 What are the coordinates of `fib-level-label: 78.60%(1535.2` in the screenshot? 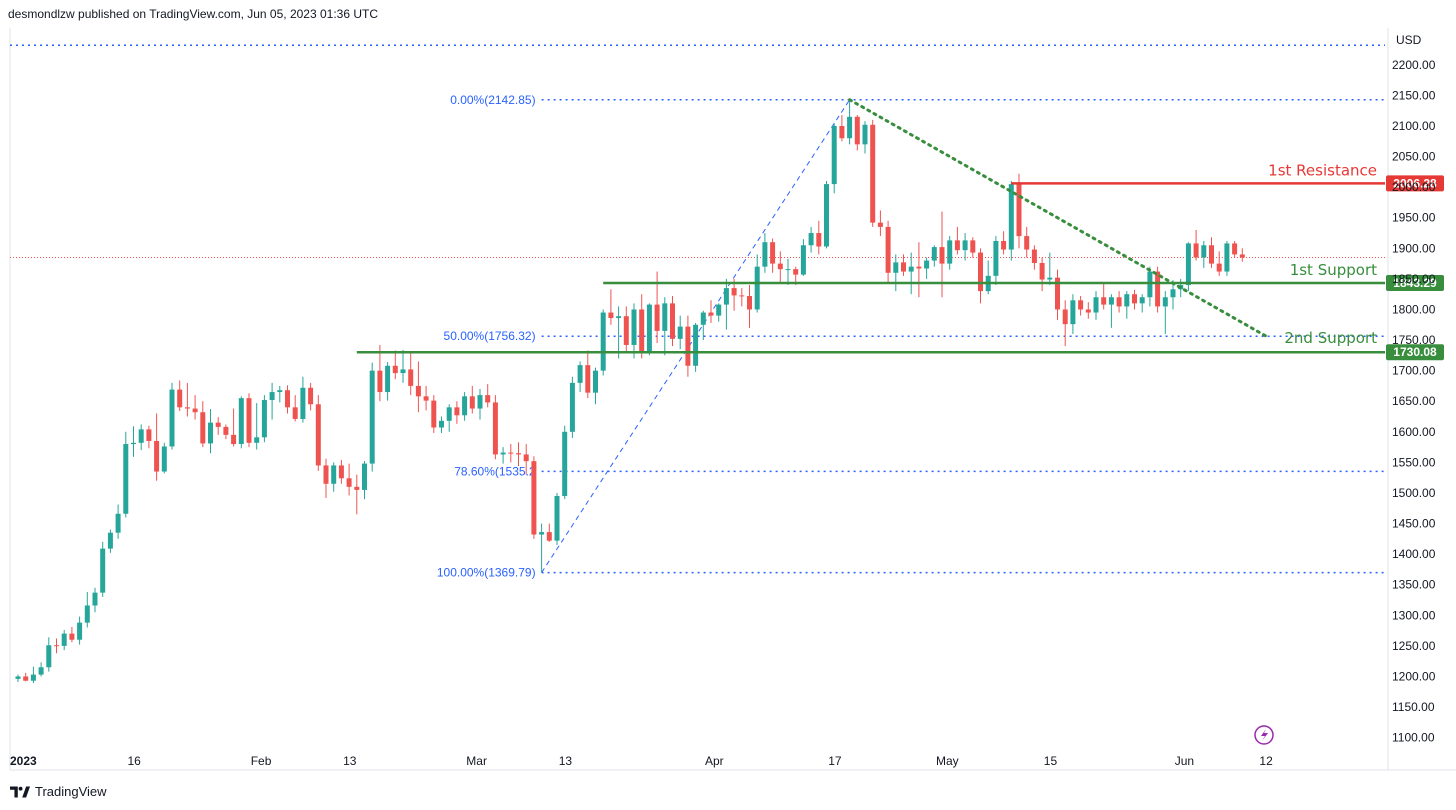 It's located at (495, 471).